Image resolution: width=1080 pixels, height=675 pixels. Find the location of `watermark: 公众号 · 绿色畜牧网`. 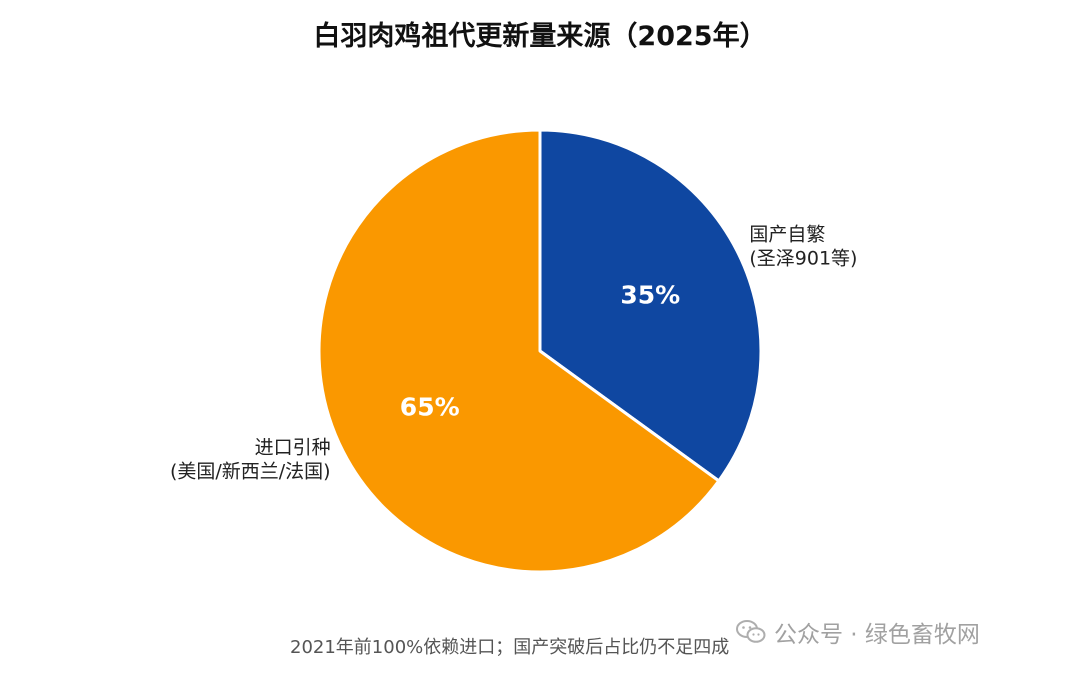

watermark: 公众号 · 绿色畜牧网 is located at coordinates (858, 632).